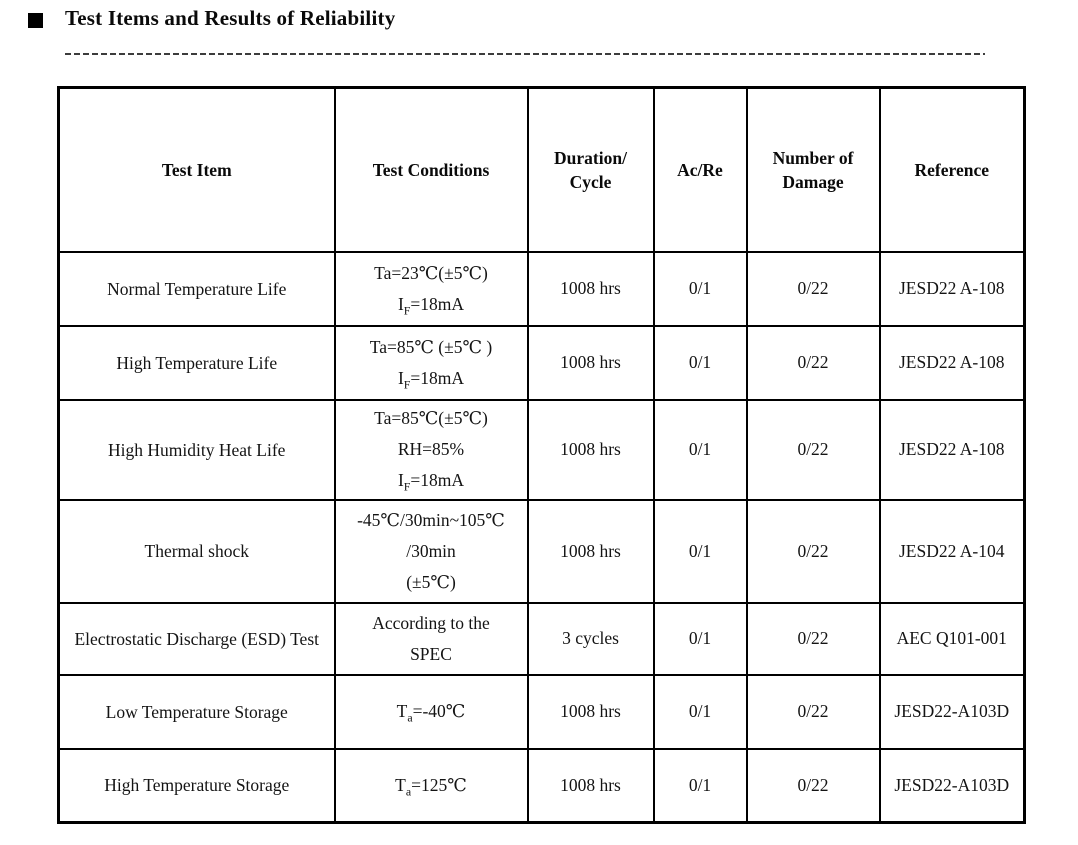  I want to click on condition-line: Ta=85℃(±5℃), so click(431, 418).